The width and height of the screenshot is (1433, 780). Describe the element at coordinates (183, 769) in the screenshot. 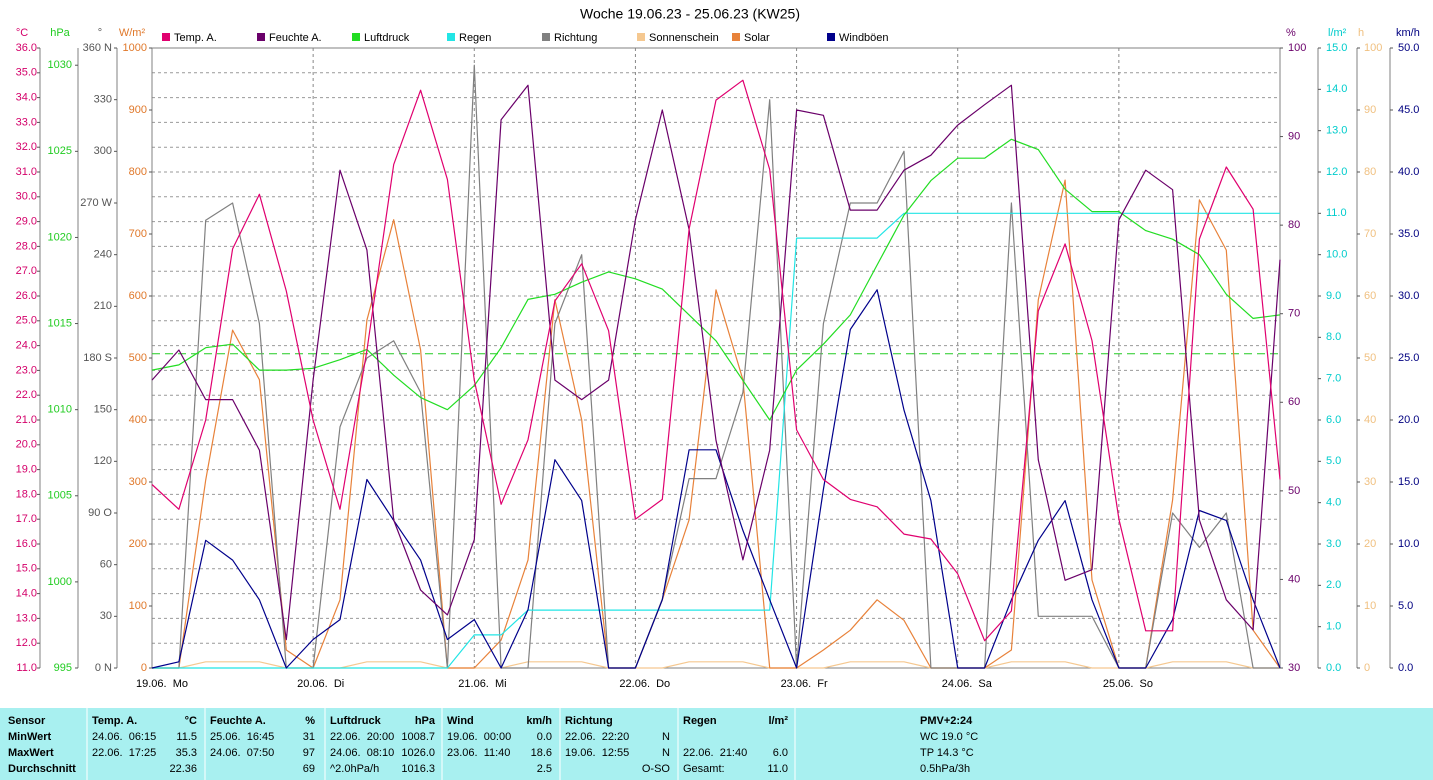

I see `stat-value: 22.36` at that location.